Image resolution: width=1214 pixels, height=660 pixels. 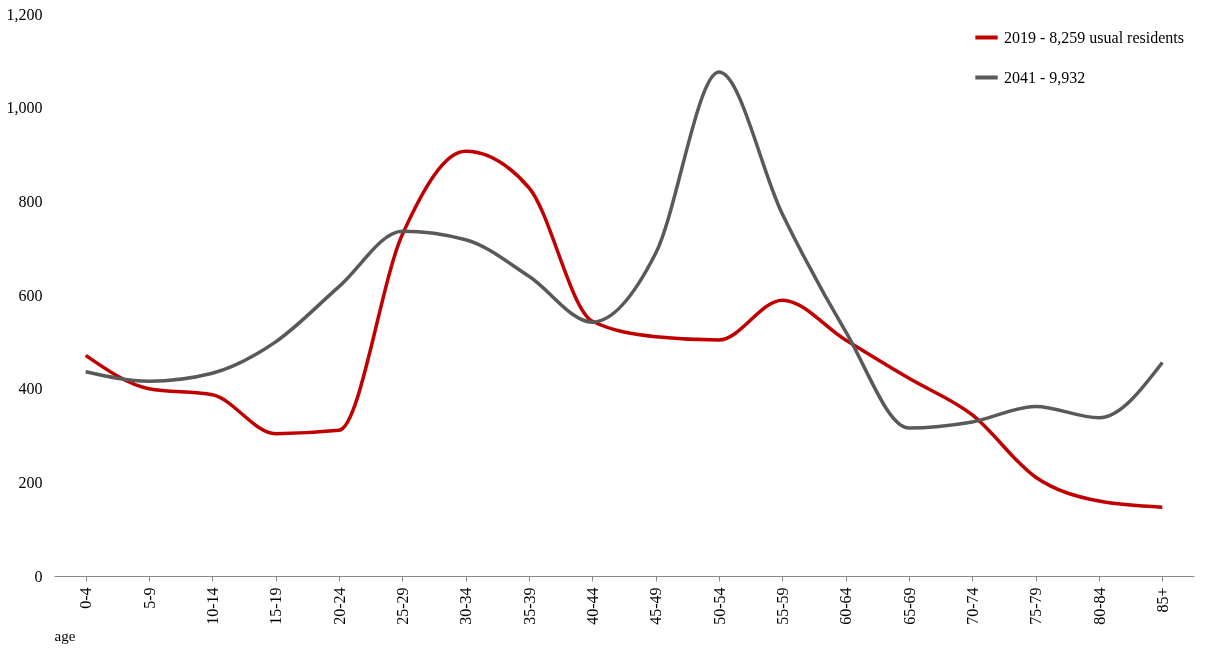 I want to click on x-tick-label: 45-49, so click(x=656, y=606).